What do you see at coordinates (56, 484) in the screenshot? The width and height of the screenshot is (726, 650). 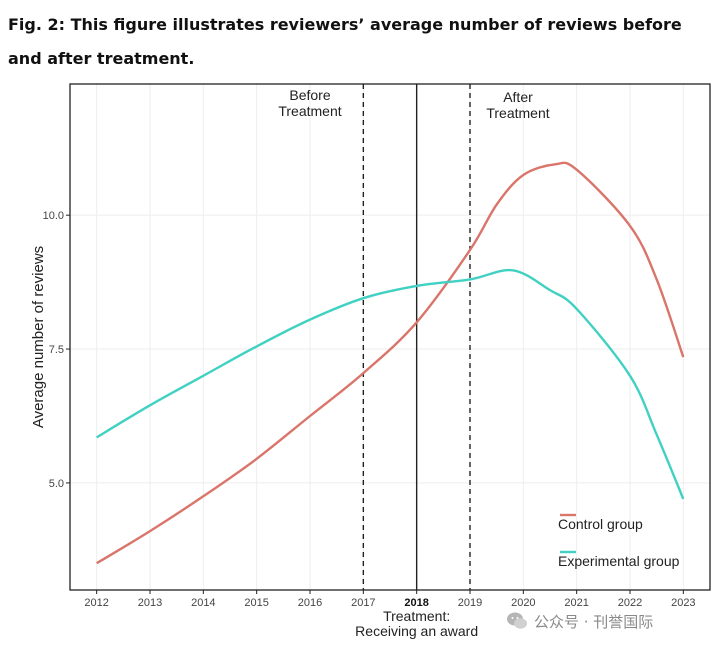 I see `y-tick-label: 5.0` at bounding box center [56, 484].